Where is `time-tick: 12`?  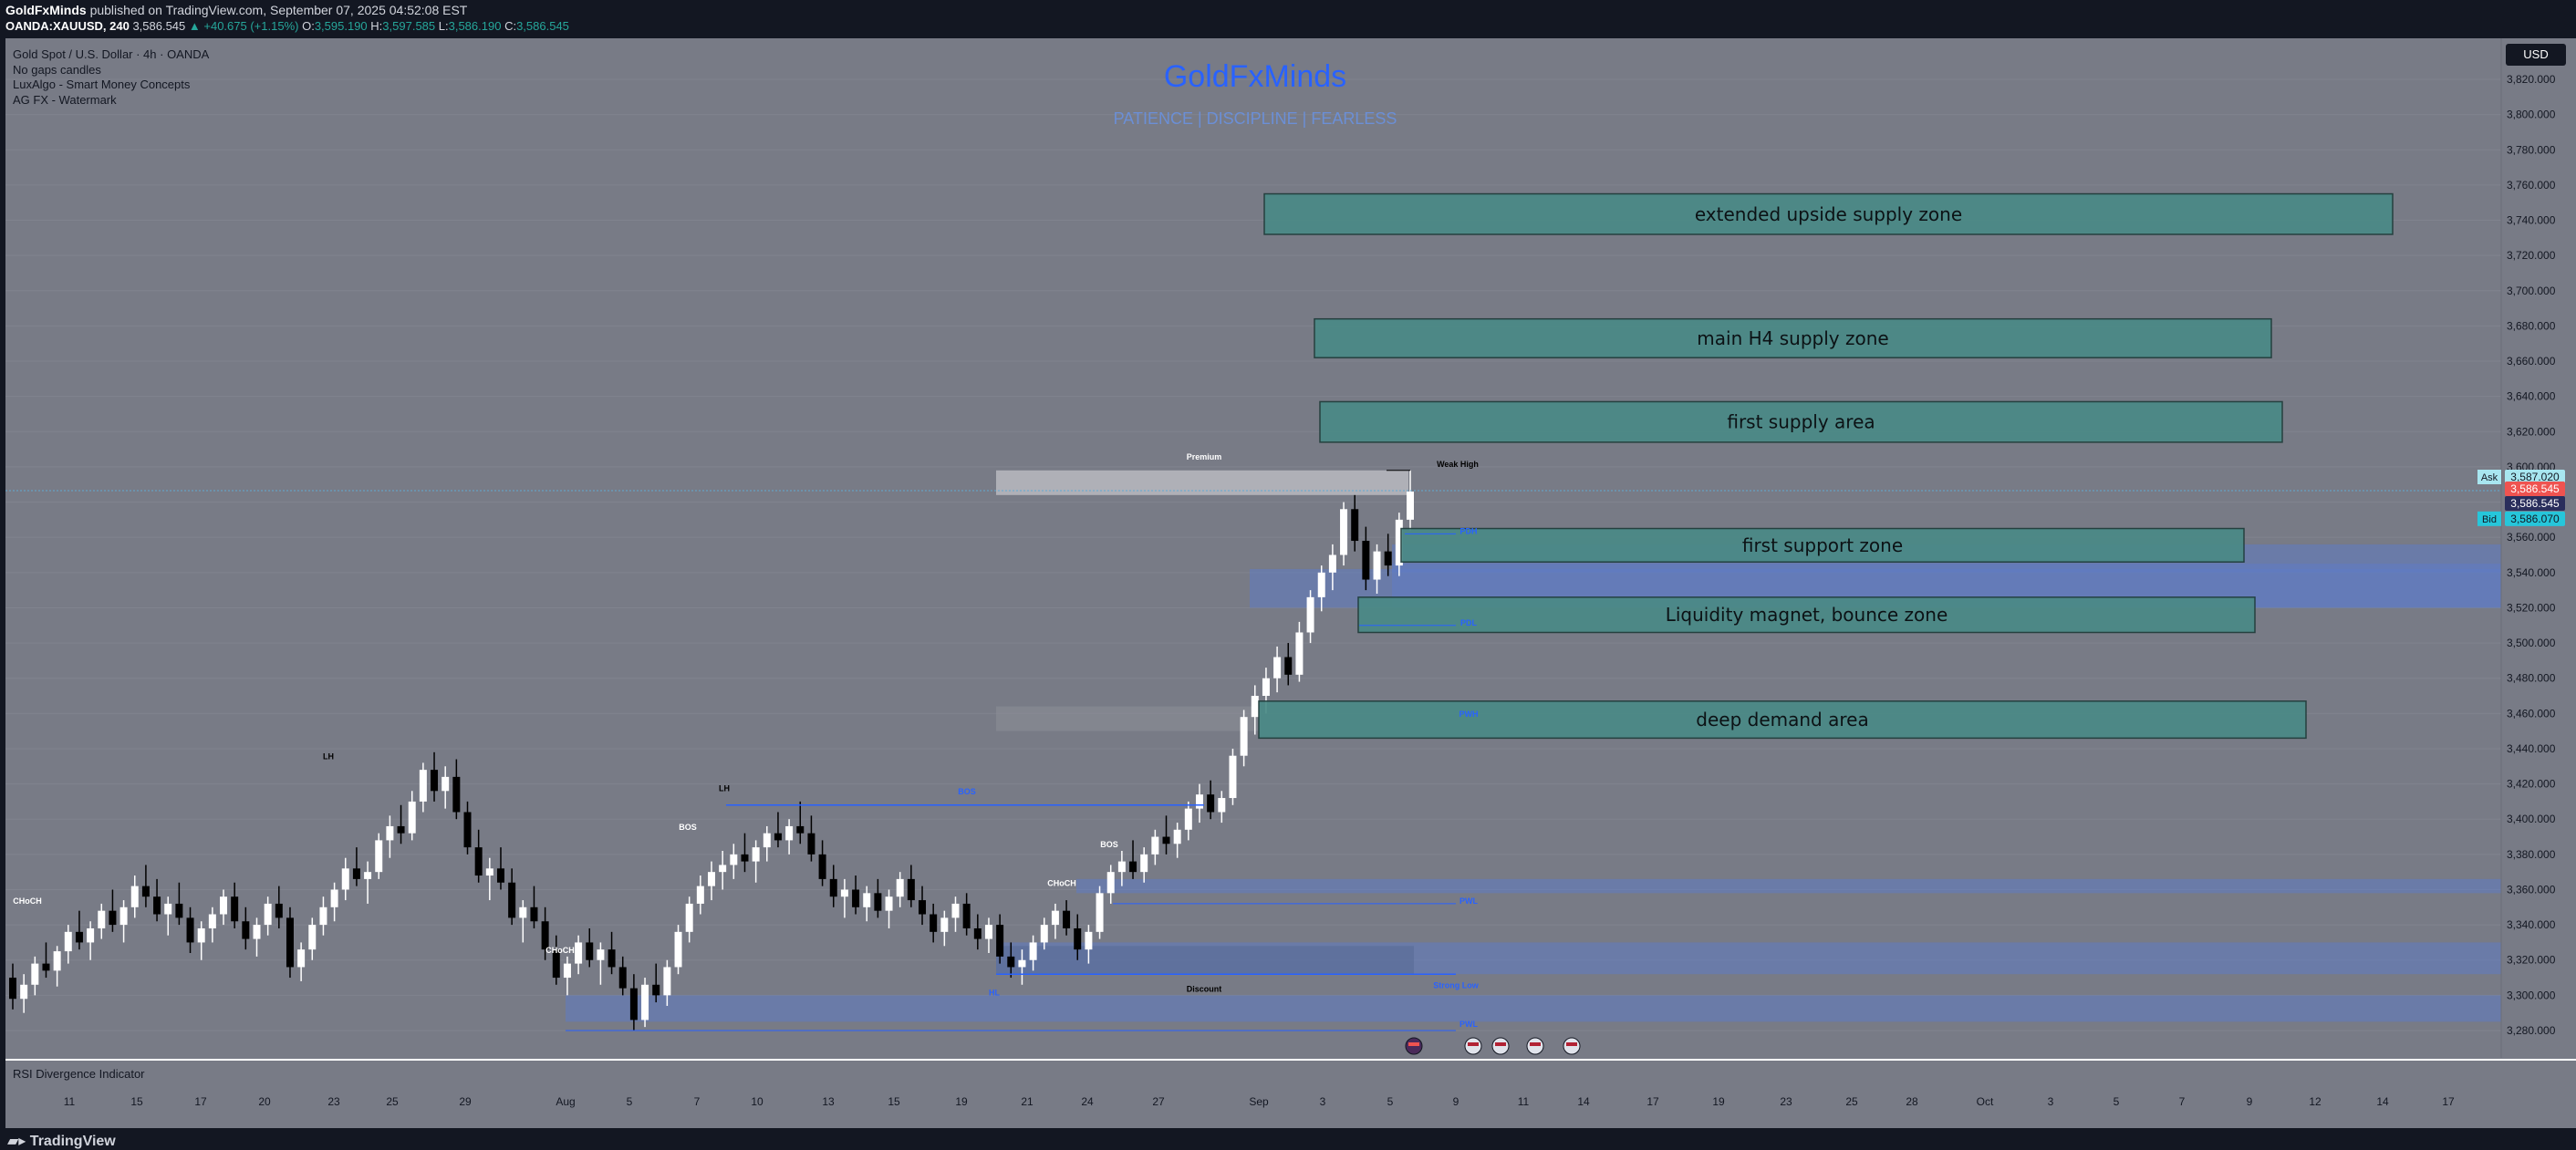
time-tick: 12 is located at coordinates (2315, 1101).